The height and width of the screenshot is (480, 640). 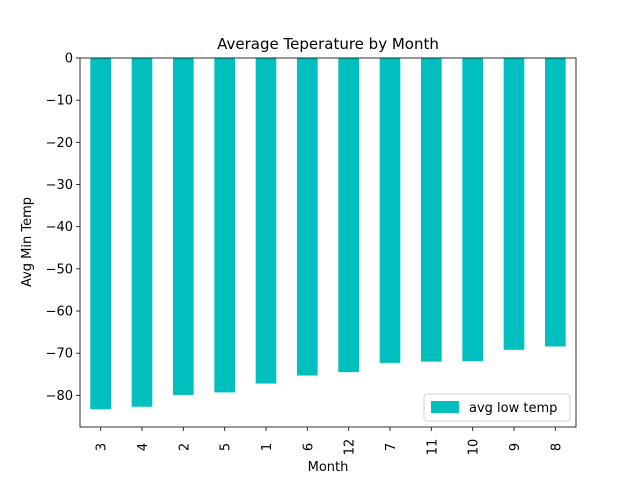 I want to click on x-tick-label: 7, so click(x=391, y=447).